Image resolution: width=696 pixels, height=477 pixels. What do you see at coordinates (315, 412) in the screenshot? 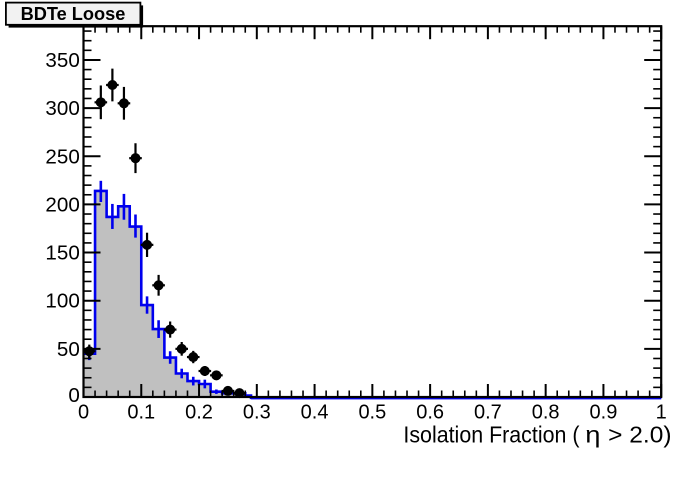
I see `svg-text: 0.4` at bounding box center [315, 412].